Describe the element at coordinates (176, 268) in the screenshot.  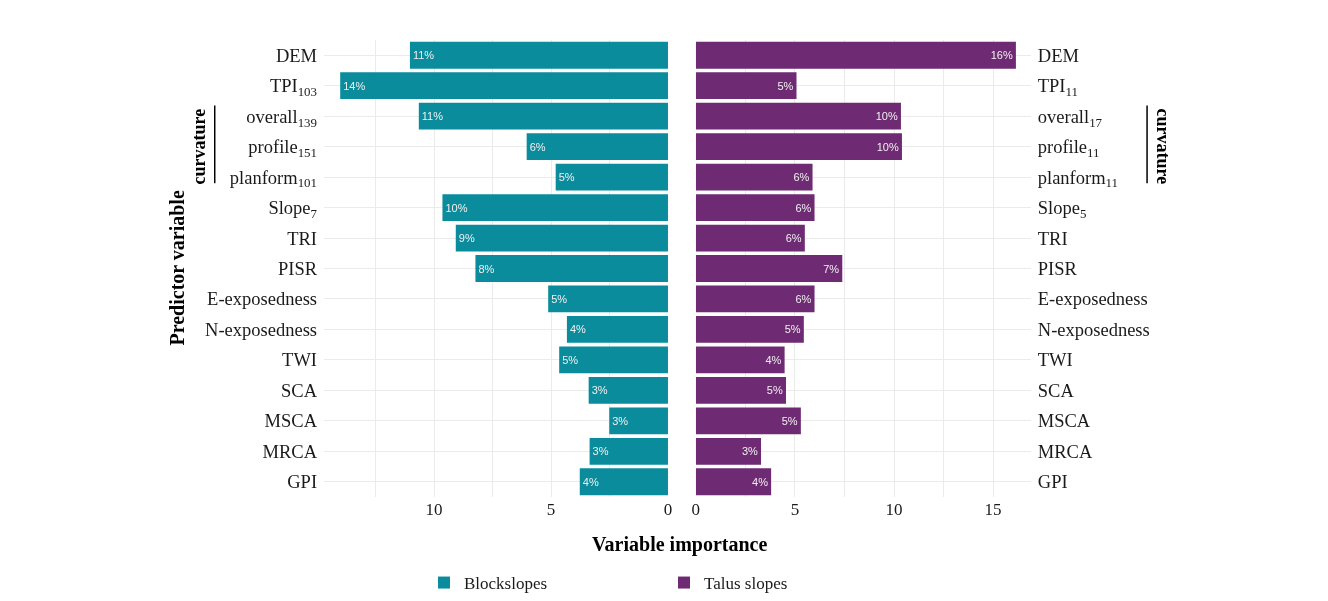
I see `y-axis-title: Predictor variable` at that location.